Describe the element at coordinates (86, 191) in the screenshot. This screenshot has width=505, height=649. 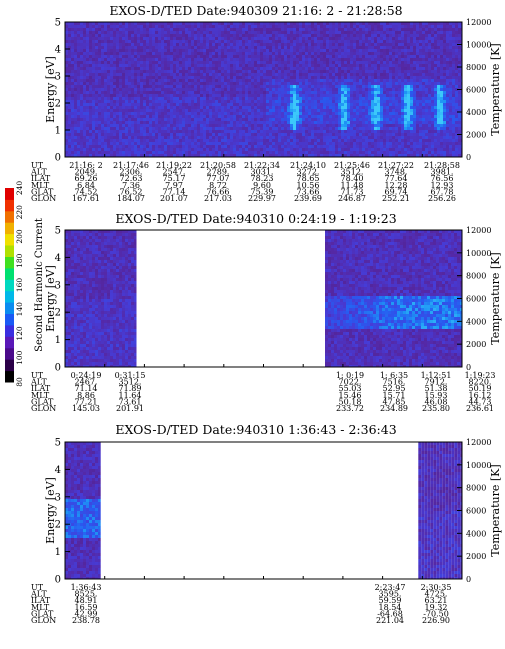
I see `orbit-cell: 74.52` at that location.